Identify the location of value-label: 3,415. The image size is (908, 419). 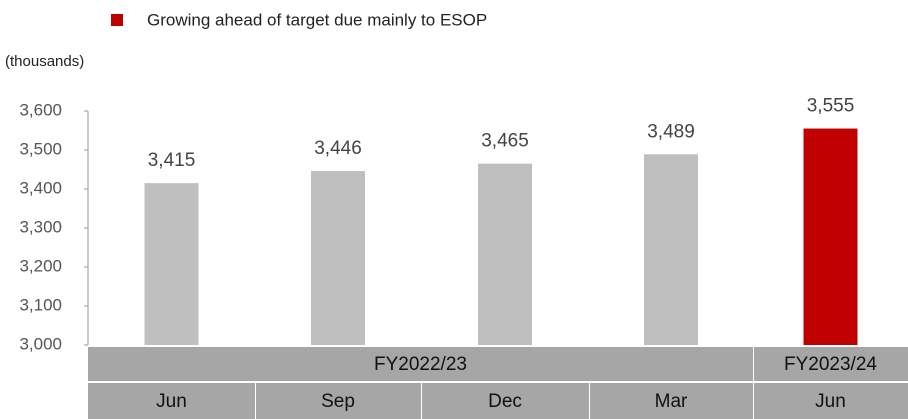
(172, 160).